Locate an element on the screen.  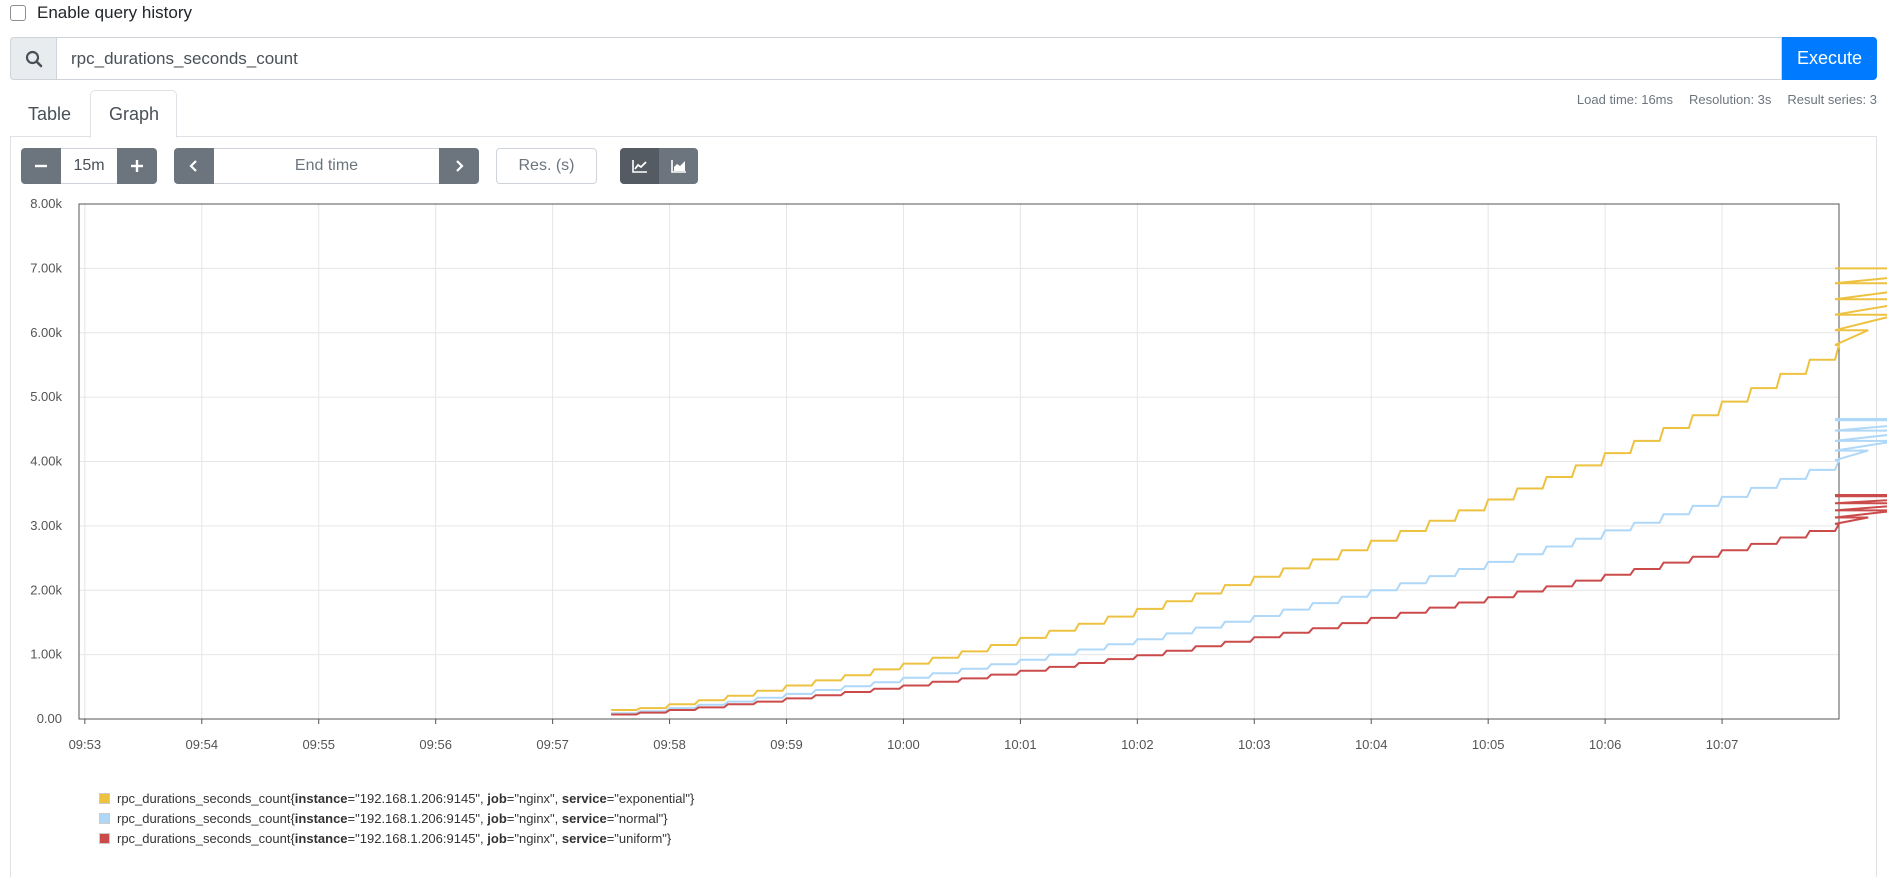
query-history-toggle: Enable query history is located at coordinates (101, 13).